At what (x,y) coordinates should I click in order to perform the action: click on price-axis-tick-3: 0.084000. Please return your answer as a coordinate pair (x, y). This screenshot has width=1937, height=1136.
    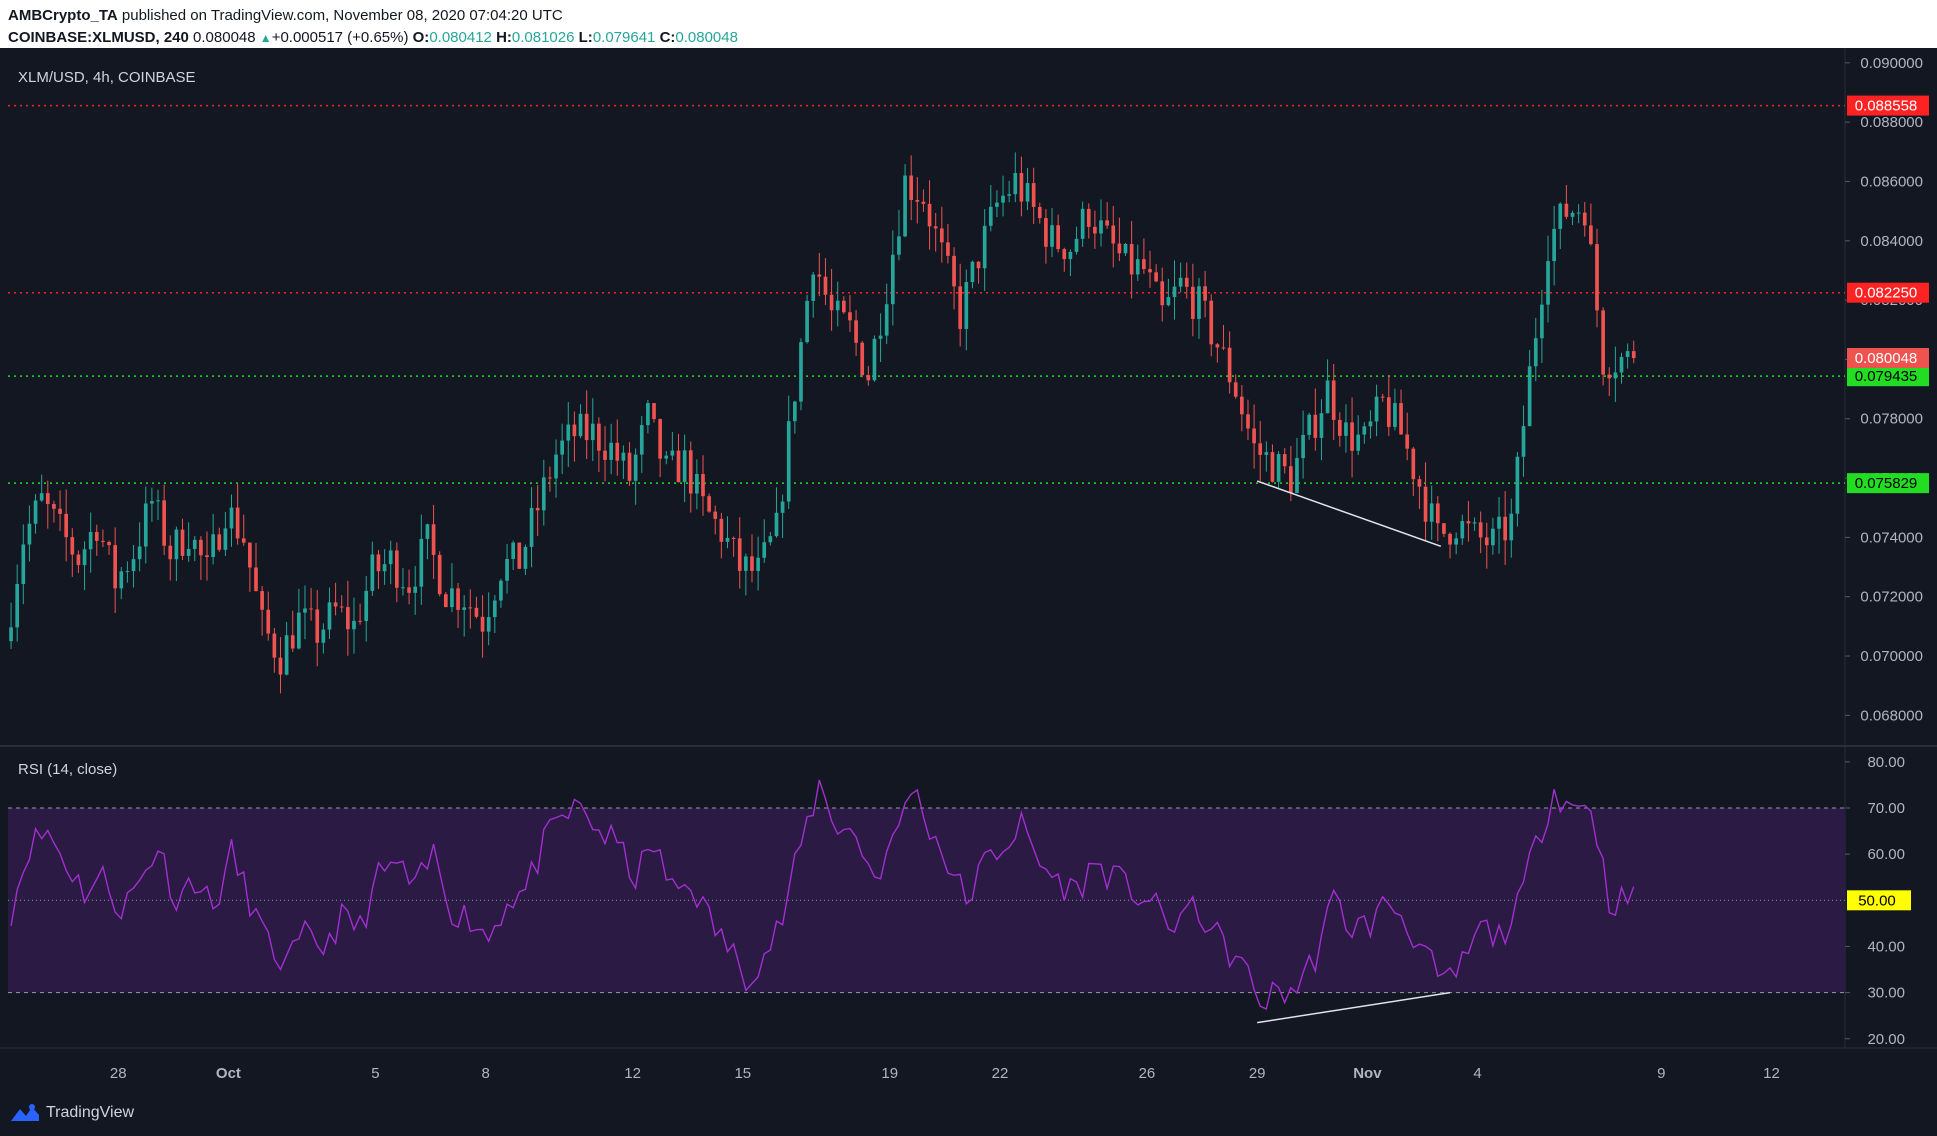
    Looking at the image, I should click on (1891, 241).